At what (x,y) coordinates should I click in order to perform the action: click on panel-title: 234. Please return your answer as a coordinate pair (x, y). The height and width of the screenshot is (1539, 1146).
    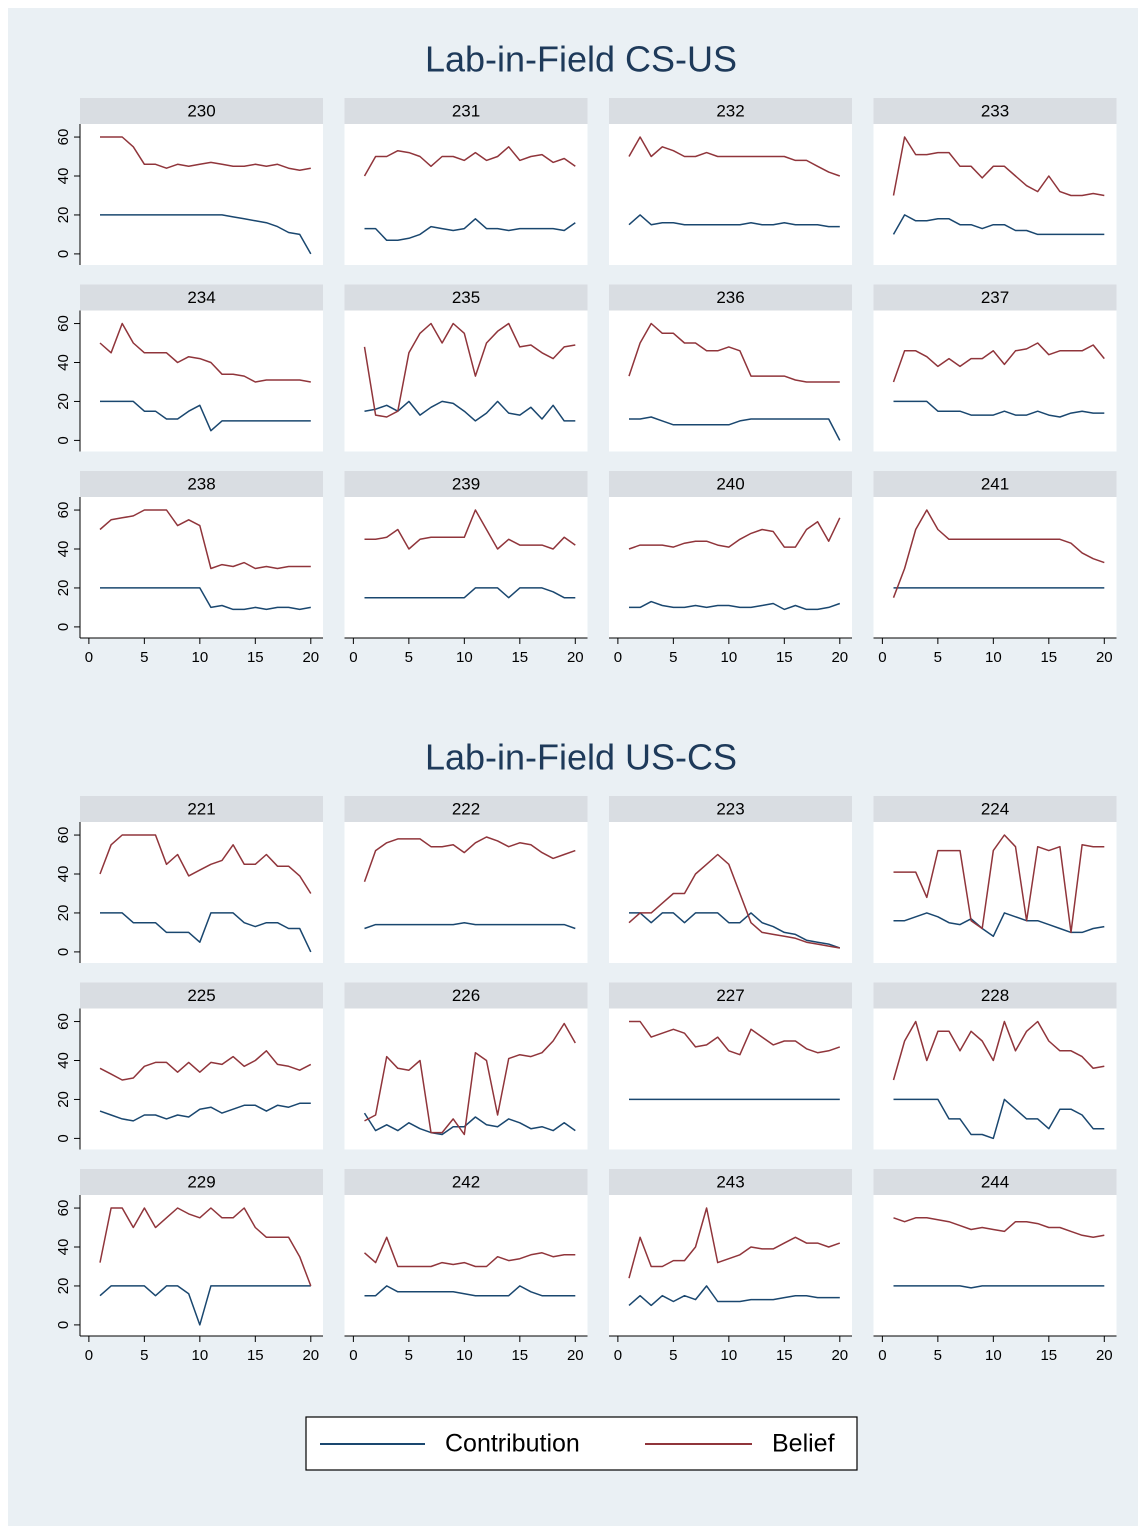
    Looking at the image, I should click on (201, 297).